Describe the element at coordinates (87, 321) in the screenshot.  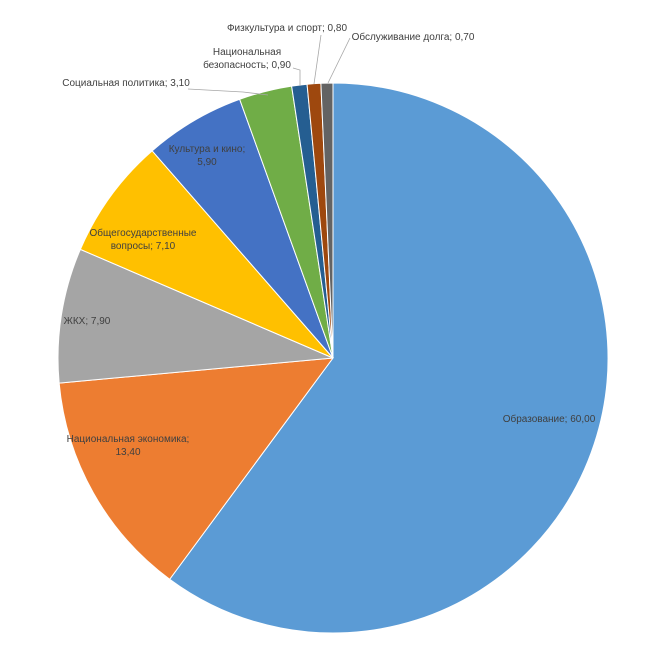
I see `slice-data-label-3: ЖКХ; 7,90` at that location.